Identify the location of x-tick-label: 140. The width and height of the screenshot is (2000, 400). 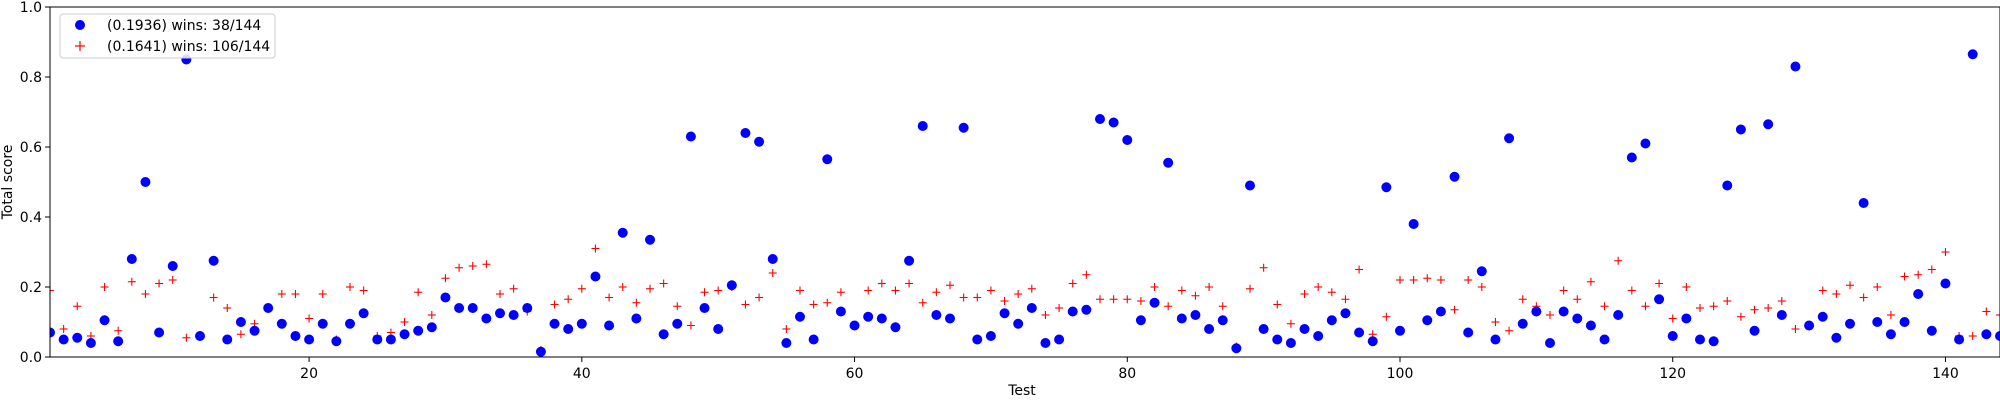
(1945, 374).